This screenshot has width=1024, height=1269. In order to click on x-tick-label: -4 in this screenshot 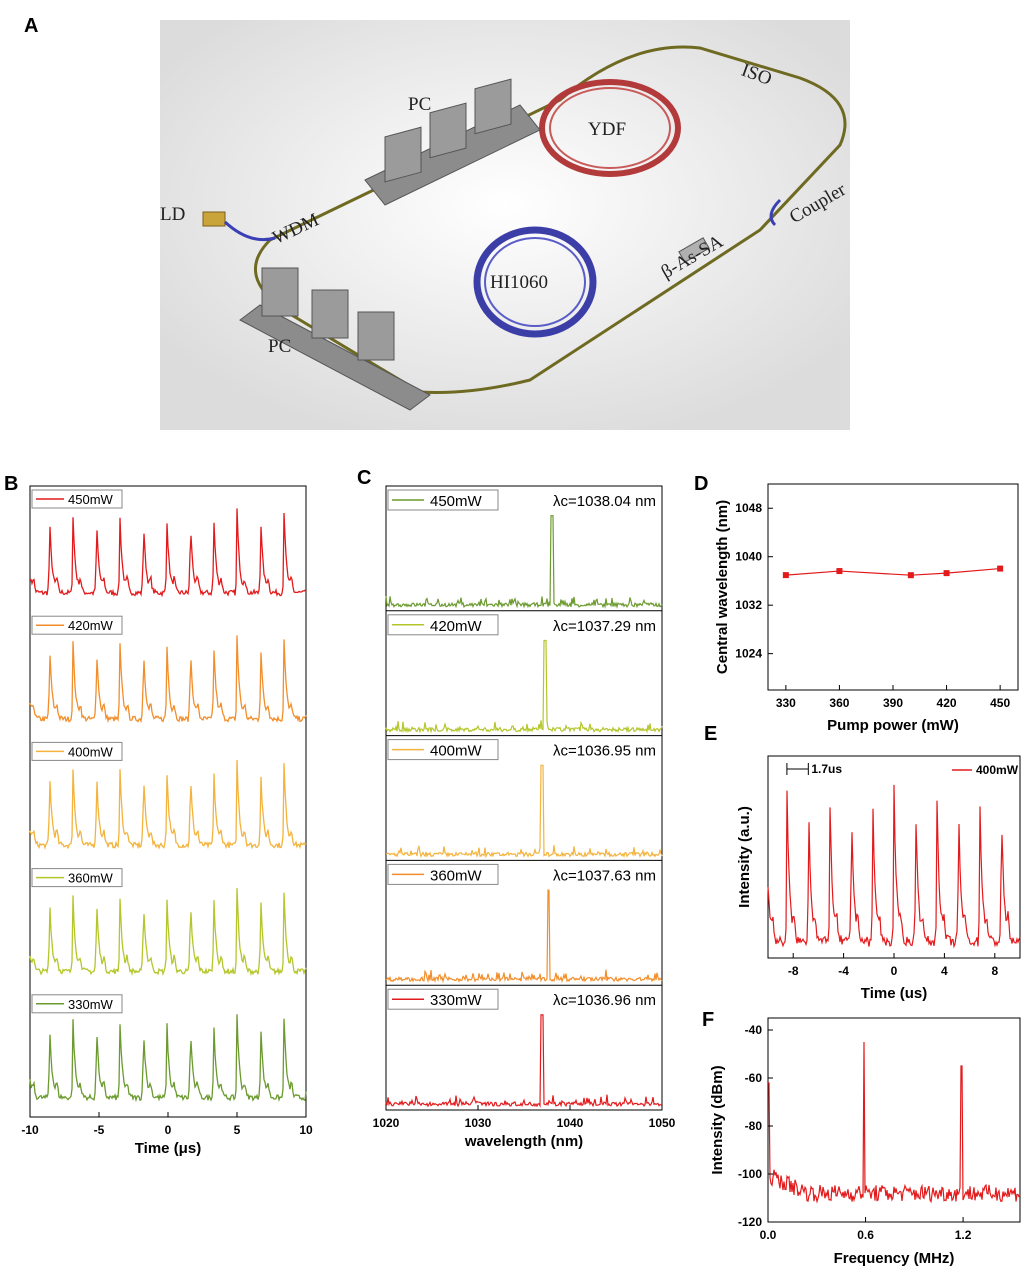, I will do `click(843, 971)`.